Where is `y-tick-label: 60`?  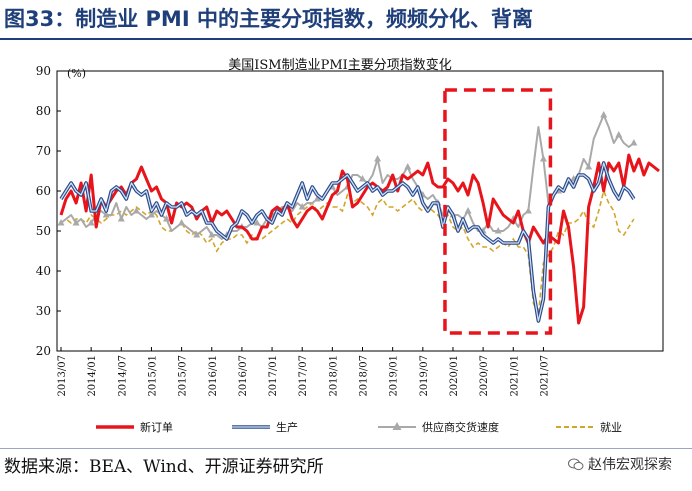 y-tick-label: 60 is located at coordinates (43, 191).